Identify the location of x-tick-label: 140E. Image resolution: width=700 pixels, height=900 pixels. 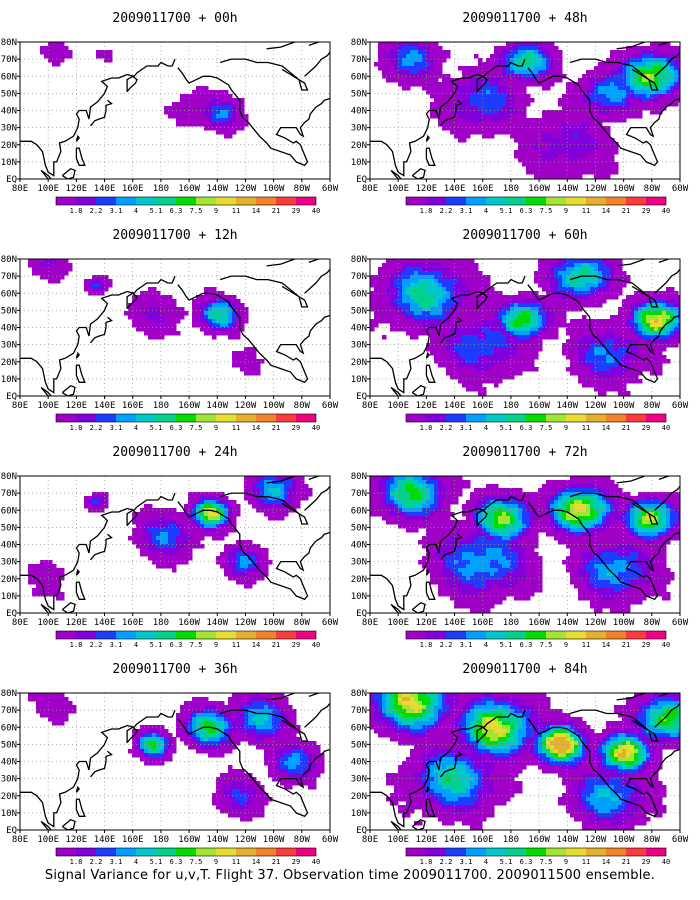
(455, 189).